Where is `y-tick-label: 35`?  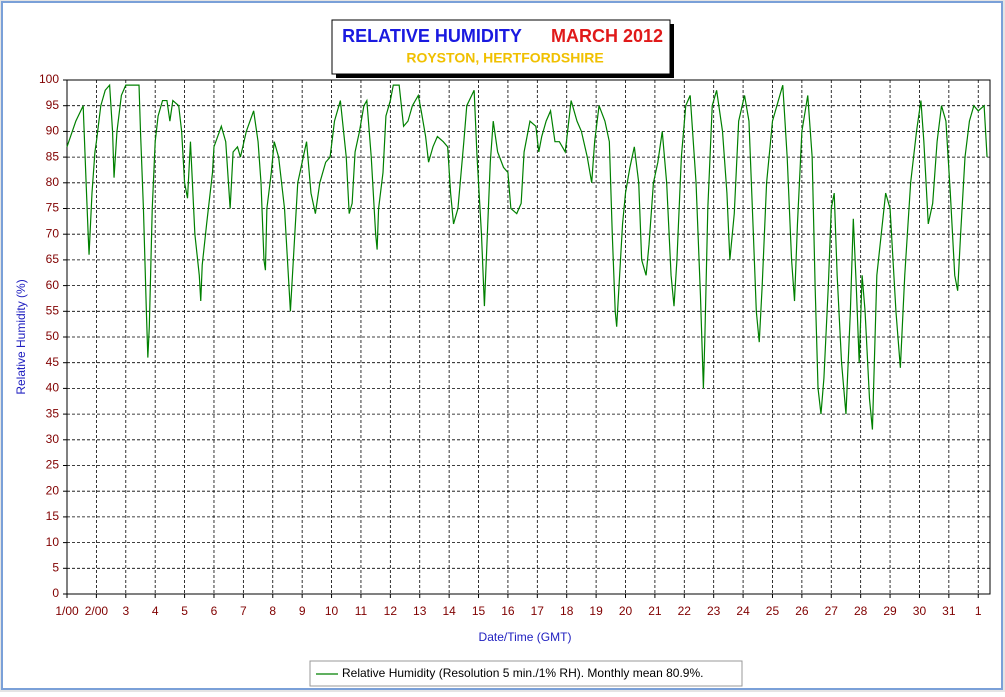
y-tick-label: 35 is located at coordinates (53, 413).